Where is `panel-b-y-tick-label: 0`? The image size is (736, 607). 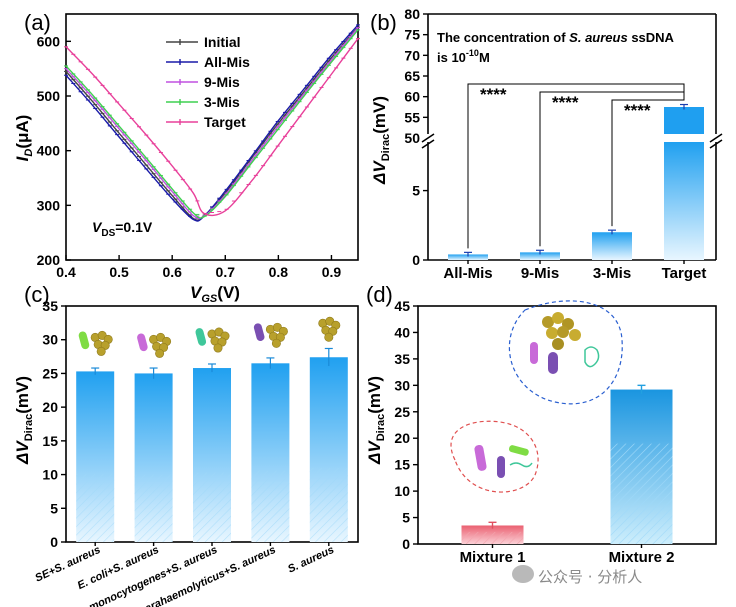
panel-b-y-tick-label: 0 is located at coordinates (416, 260).